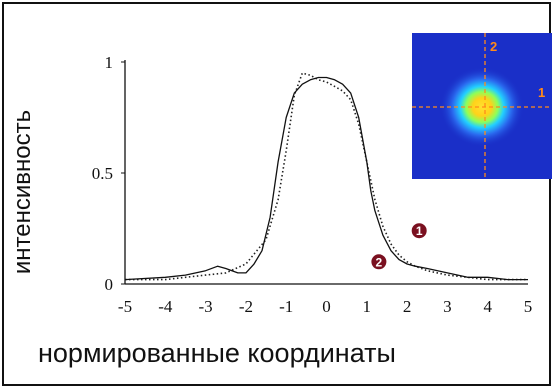  What do you see at coordinates (447, 306) in the screenshot?
I see `x-tick-label: 3` at bounding box center [447, 306].